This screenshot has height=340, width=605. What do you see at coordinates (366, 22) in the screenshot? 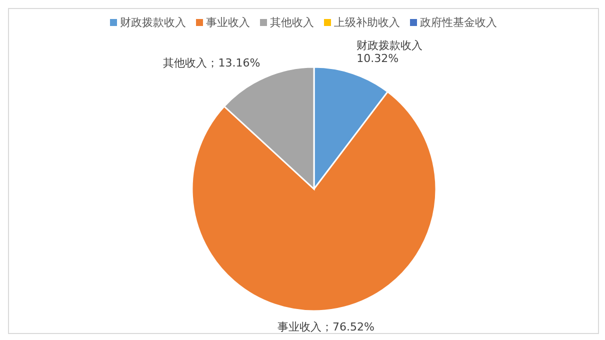
I see `legend-label: 上级补助收入` at bounding box center [366, 22].